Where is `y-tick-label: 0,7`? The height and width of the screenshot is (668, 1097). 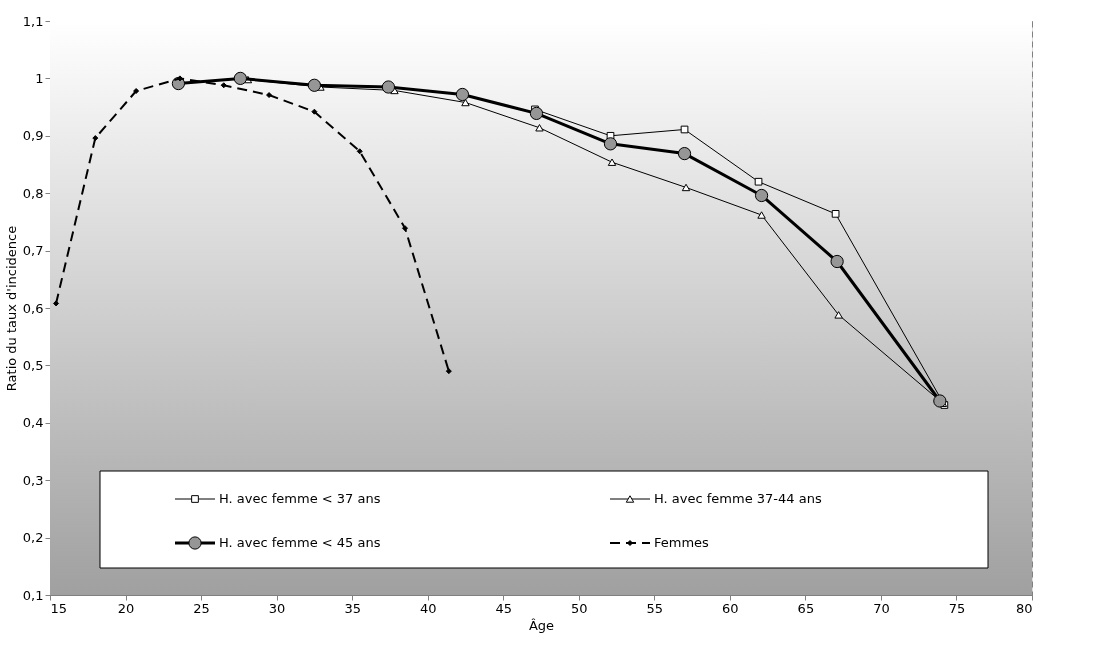
y-tick-label: 0,7 is located at coordinates (33, 251).